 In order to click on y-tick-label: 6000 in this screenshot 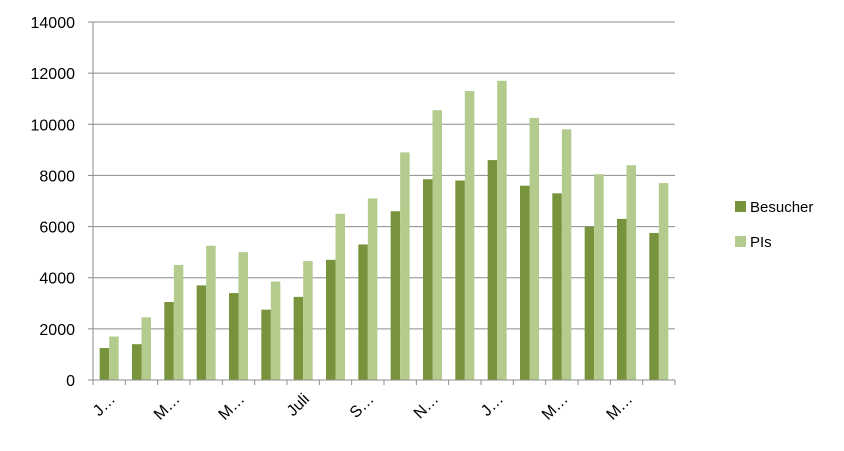, I will do `click(57, 228)`.